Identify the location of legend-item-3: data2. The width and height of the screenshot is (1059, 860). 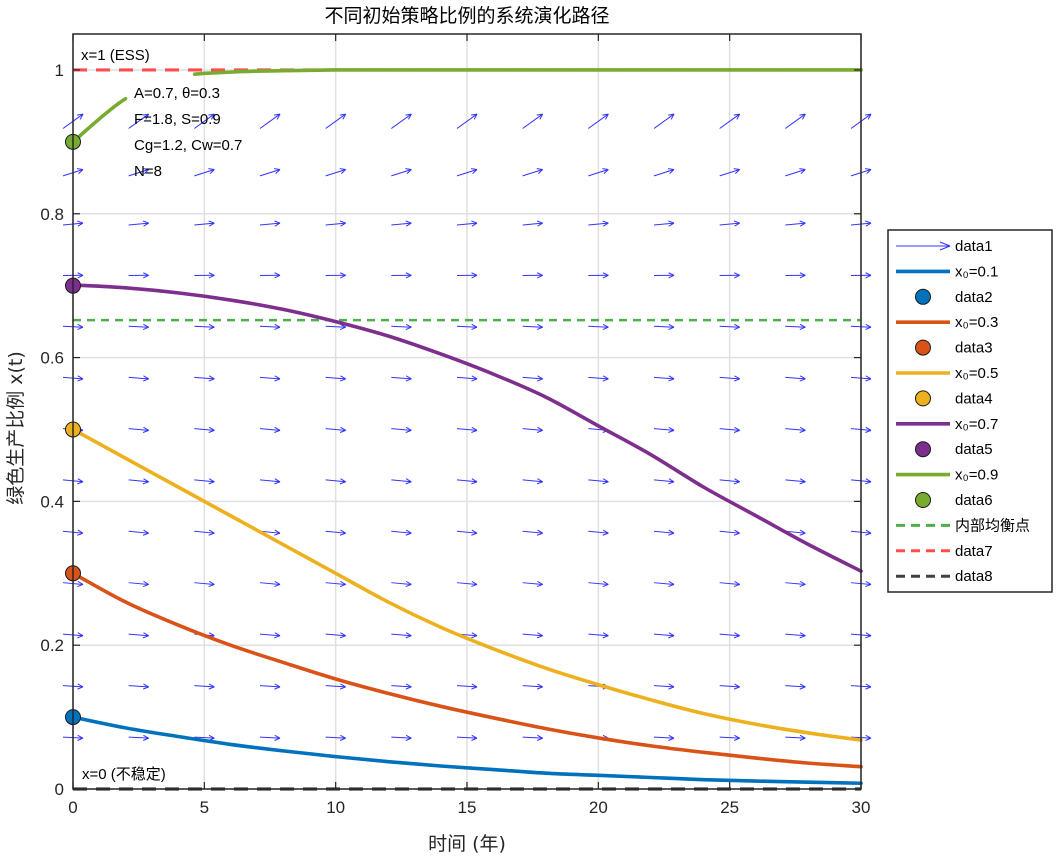
(954, 297).